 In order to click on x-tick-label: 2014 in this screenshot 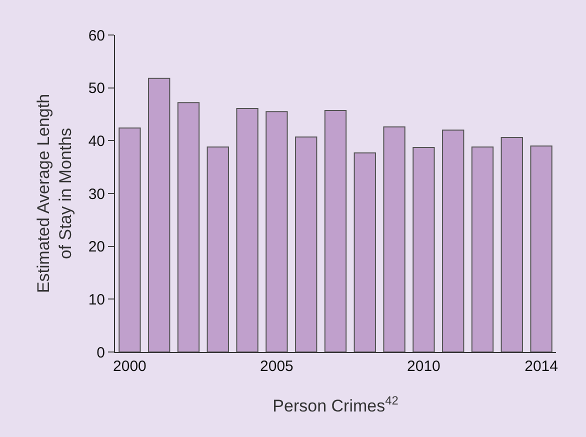, I will do `click(541, 366)`.